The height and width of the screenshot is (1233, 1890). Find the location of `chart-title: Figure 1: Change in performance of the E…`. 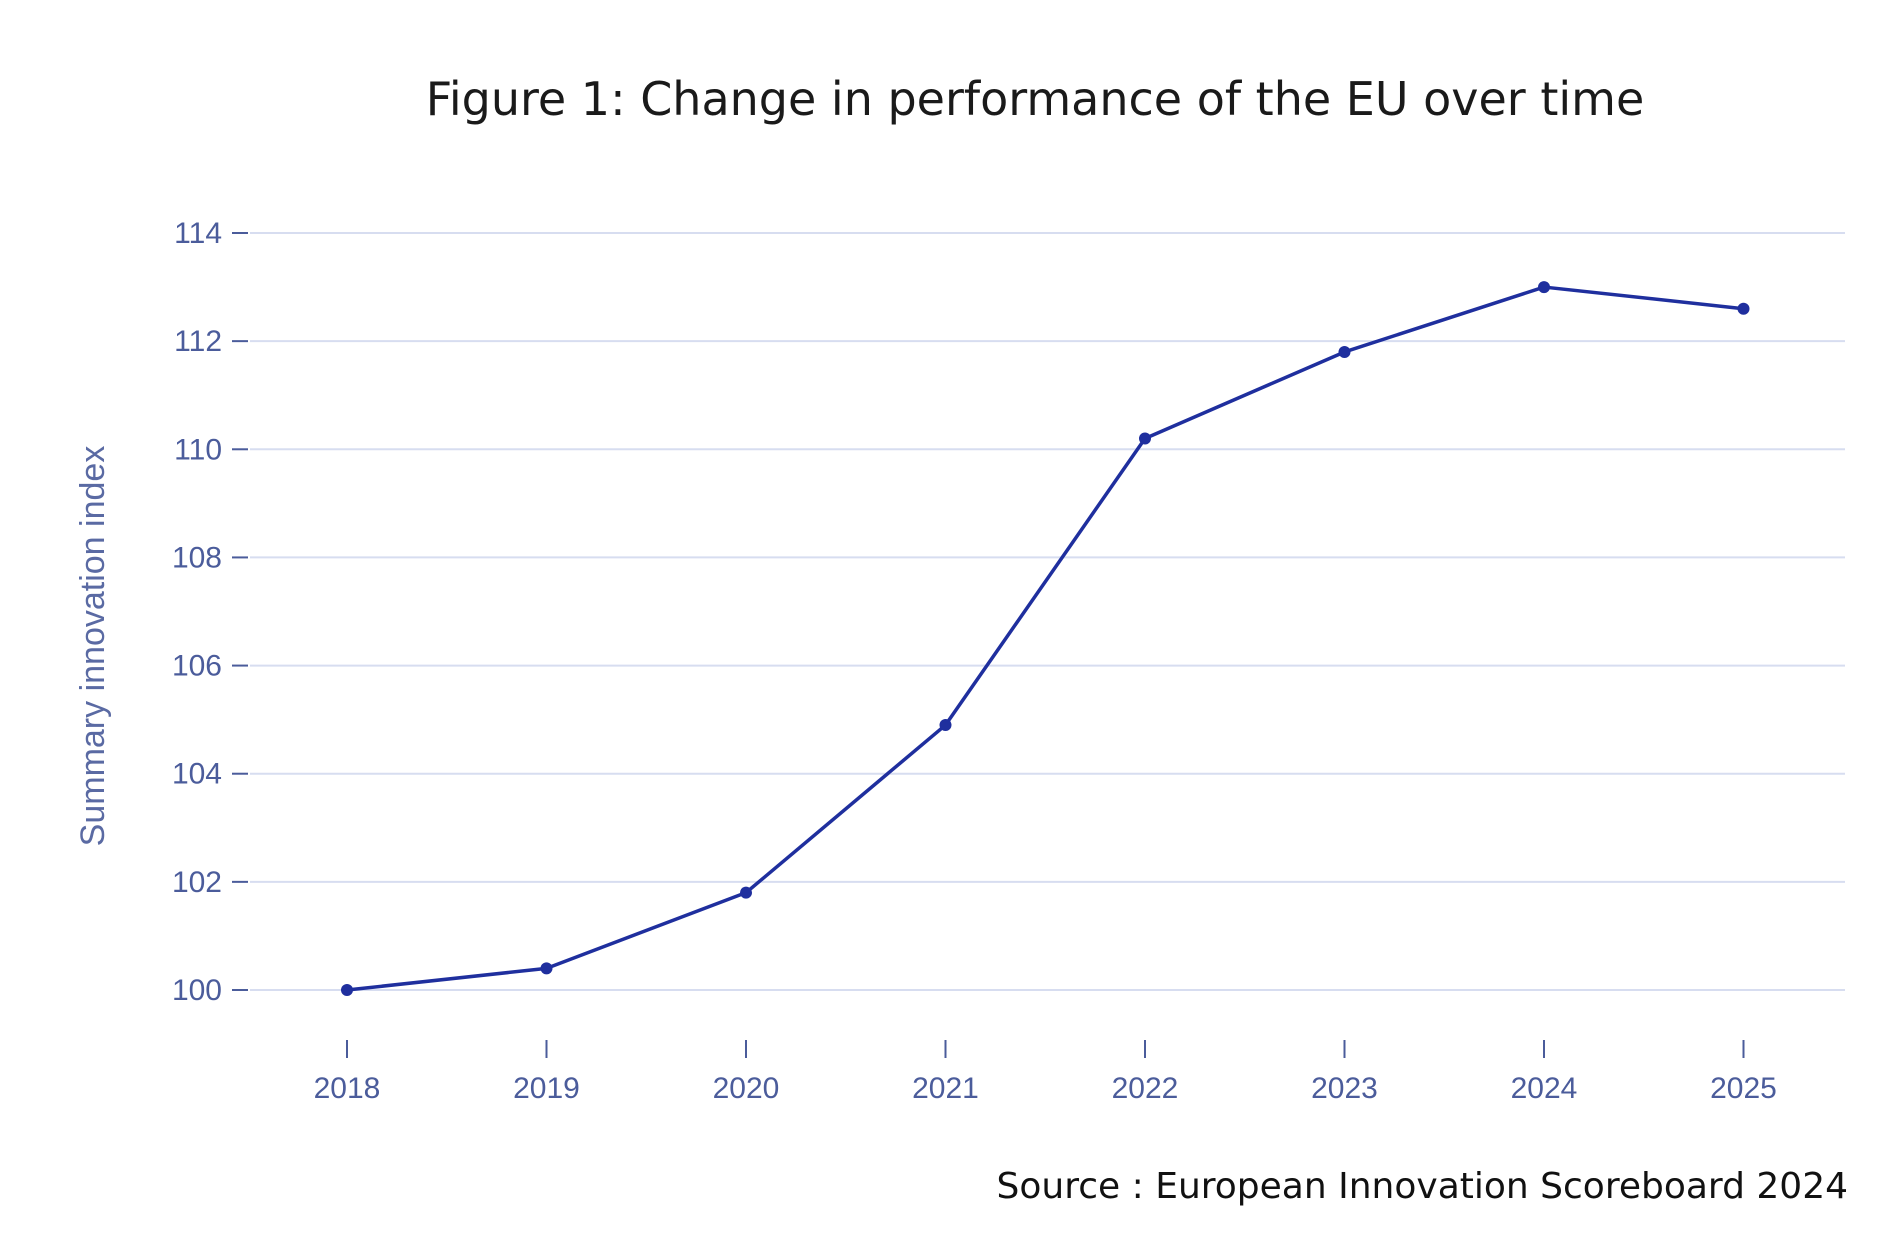

chart-title: Figure 1: Change in performance of the E… is located at coordinates (1035, 99).